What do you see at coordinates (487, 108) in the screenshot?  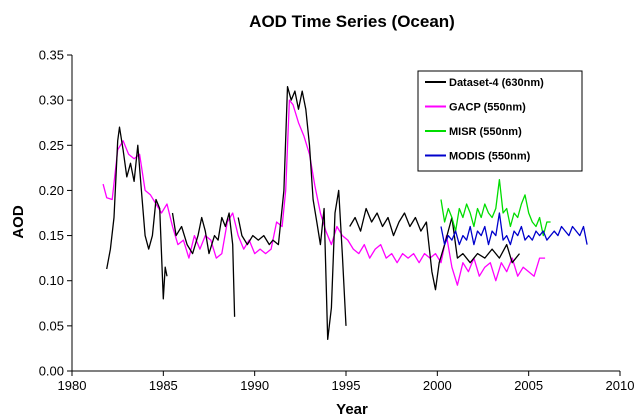 I see `legend-label: GACP (550nm)` at bounding box center [487, 108].